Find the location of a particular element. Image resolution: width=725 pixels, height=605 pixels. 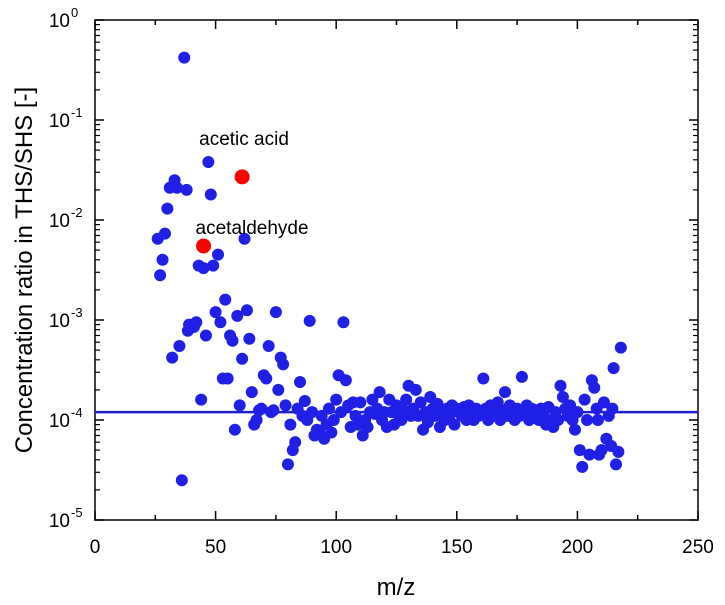

x-axis-title: m/z is located at coordinates (396, 587).